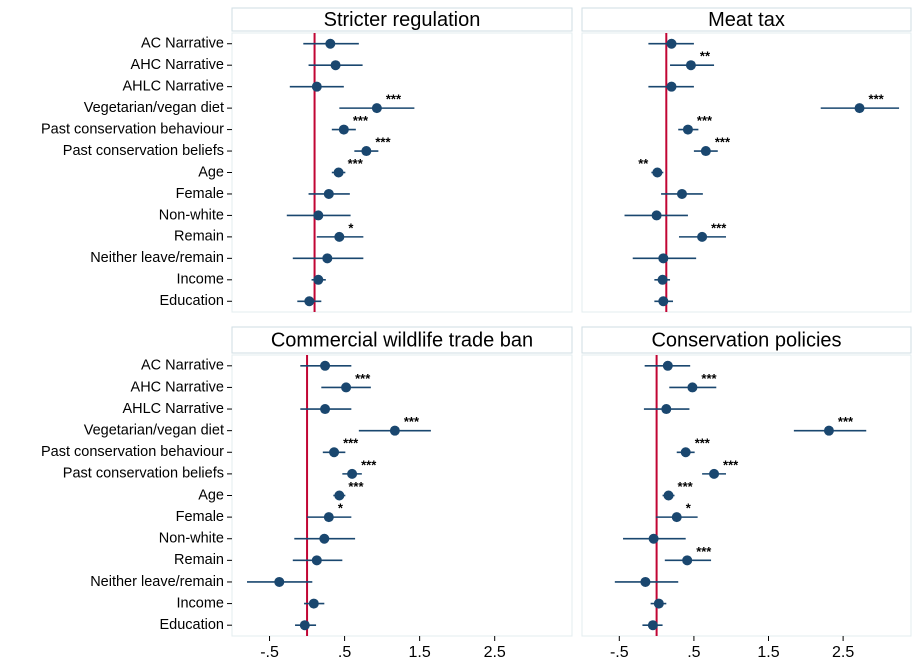  I want to click on panel-title: Conservation policies, so click(746, 340).